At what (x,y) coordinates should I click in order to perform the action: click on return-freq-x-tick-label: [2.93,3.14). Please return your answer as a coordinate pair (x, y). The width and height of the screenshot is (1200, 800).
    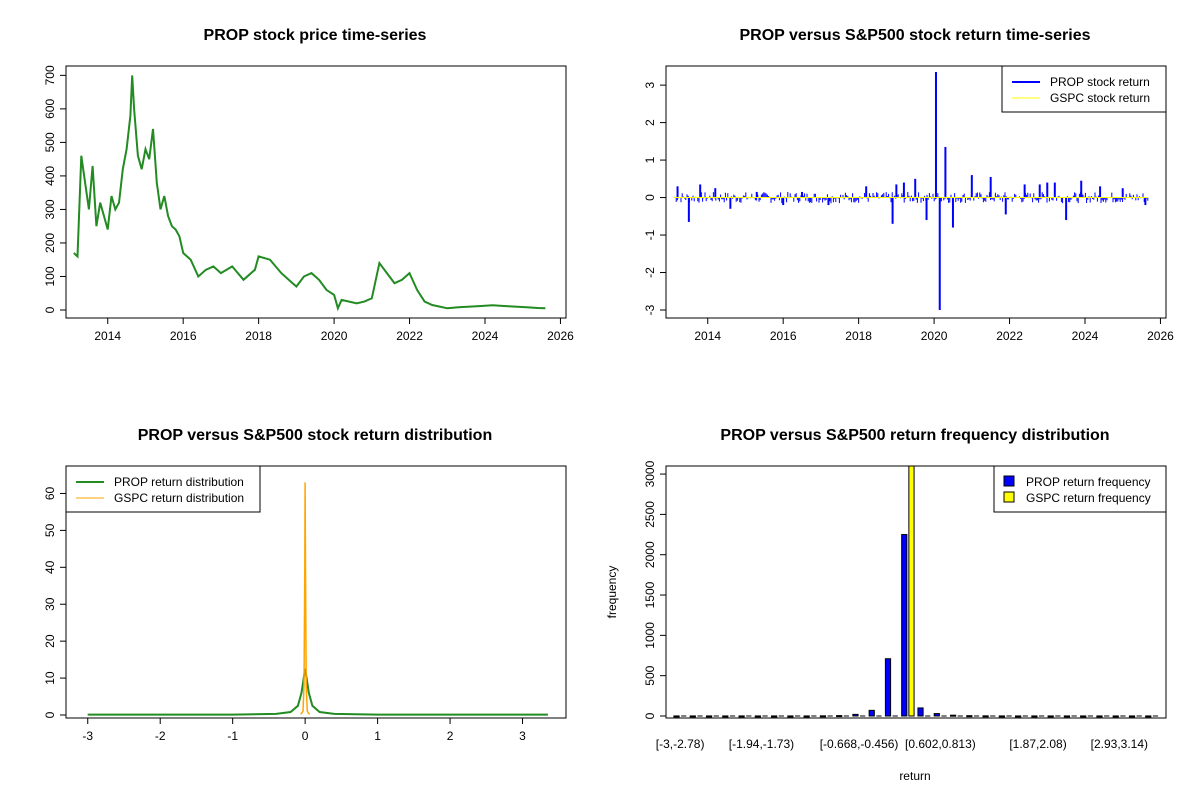
    Looking at the image, I should click on (1119, 744).